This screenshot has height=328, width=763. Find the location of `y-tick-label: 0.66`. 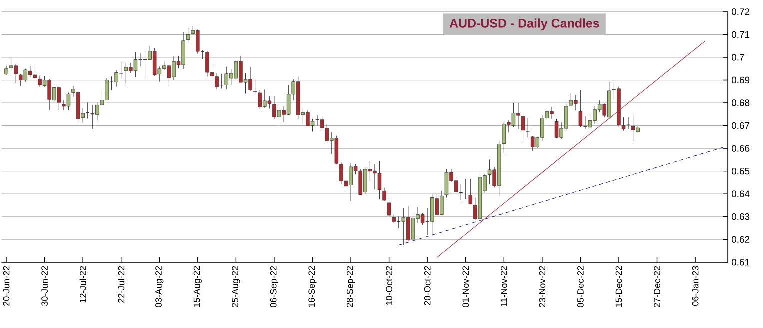

y-tick-label: 0.66 is located at coordinates (741, 148).